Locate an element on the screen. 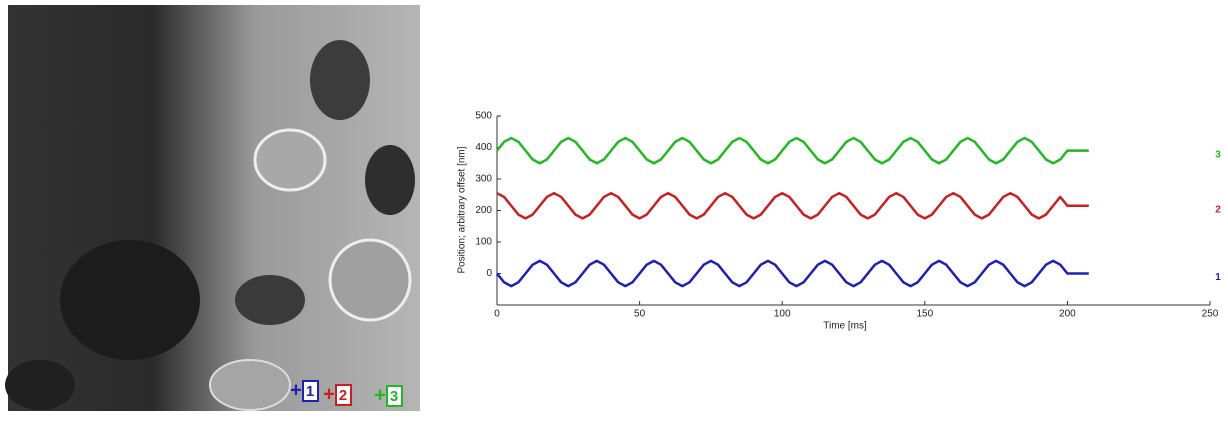 The height and width of the screenshot is (421, 1228). x-axis-label: Time [ms] is located at coordinates (845, 326).